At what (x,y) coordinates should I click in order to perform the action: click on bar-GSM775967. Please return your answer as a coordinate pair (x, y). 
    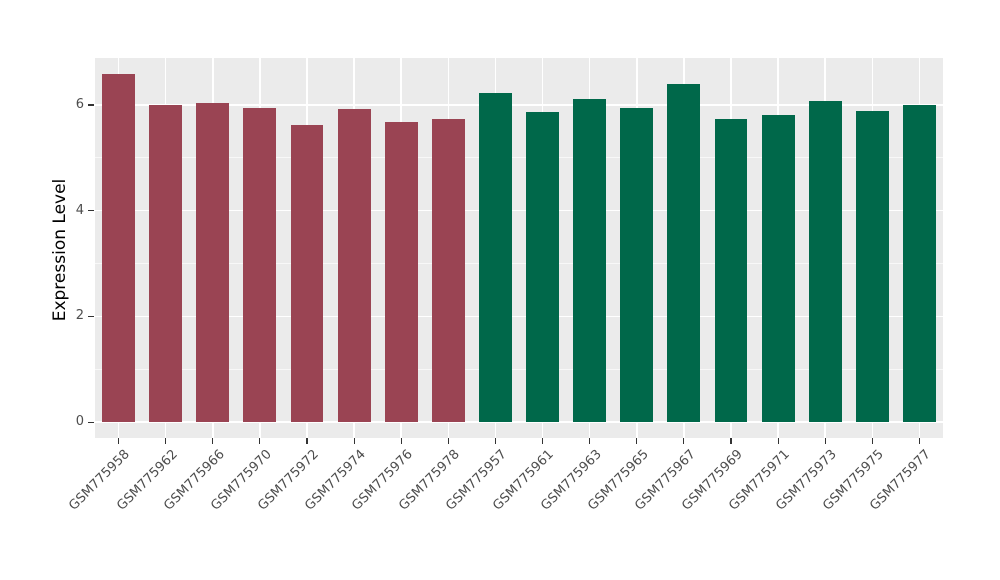
    Looking at the image, I should click on (684, 253).